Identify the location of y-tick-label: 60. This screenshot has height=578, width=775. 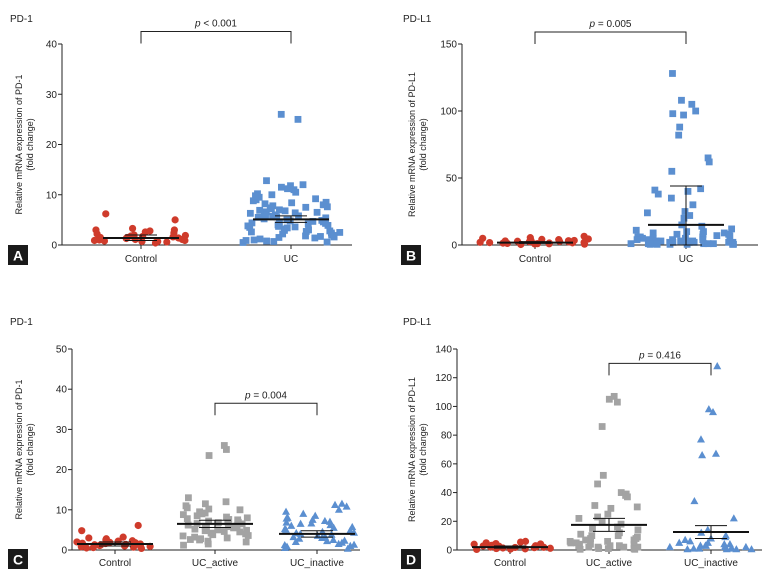
(447, 464).